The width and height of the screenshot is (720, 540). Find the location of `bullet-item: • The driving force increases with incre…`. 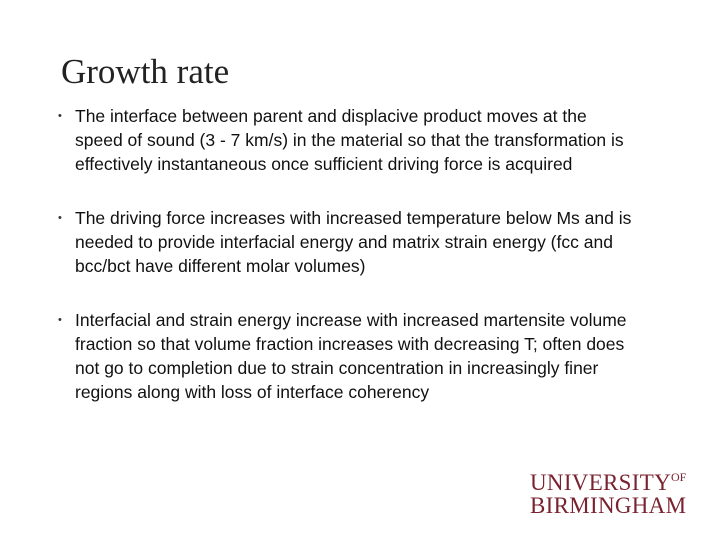

bullet-item: • The driving force increases with incre… is located at coordinates (348, 242).